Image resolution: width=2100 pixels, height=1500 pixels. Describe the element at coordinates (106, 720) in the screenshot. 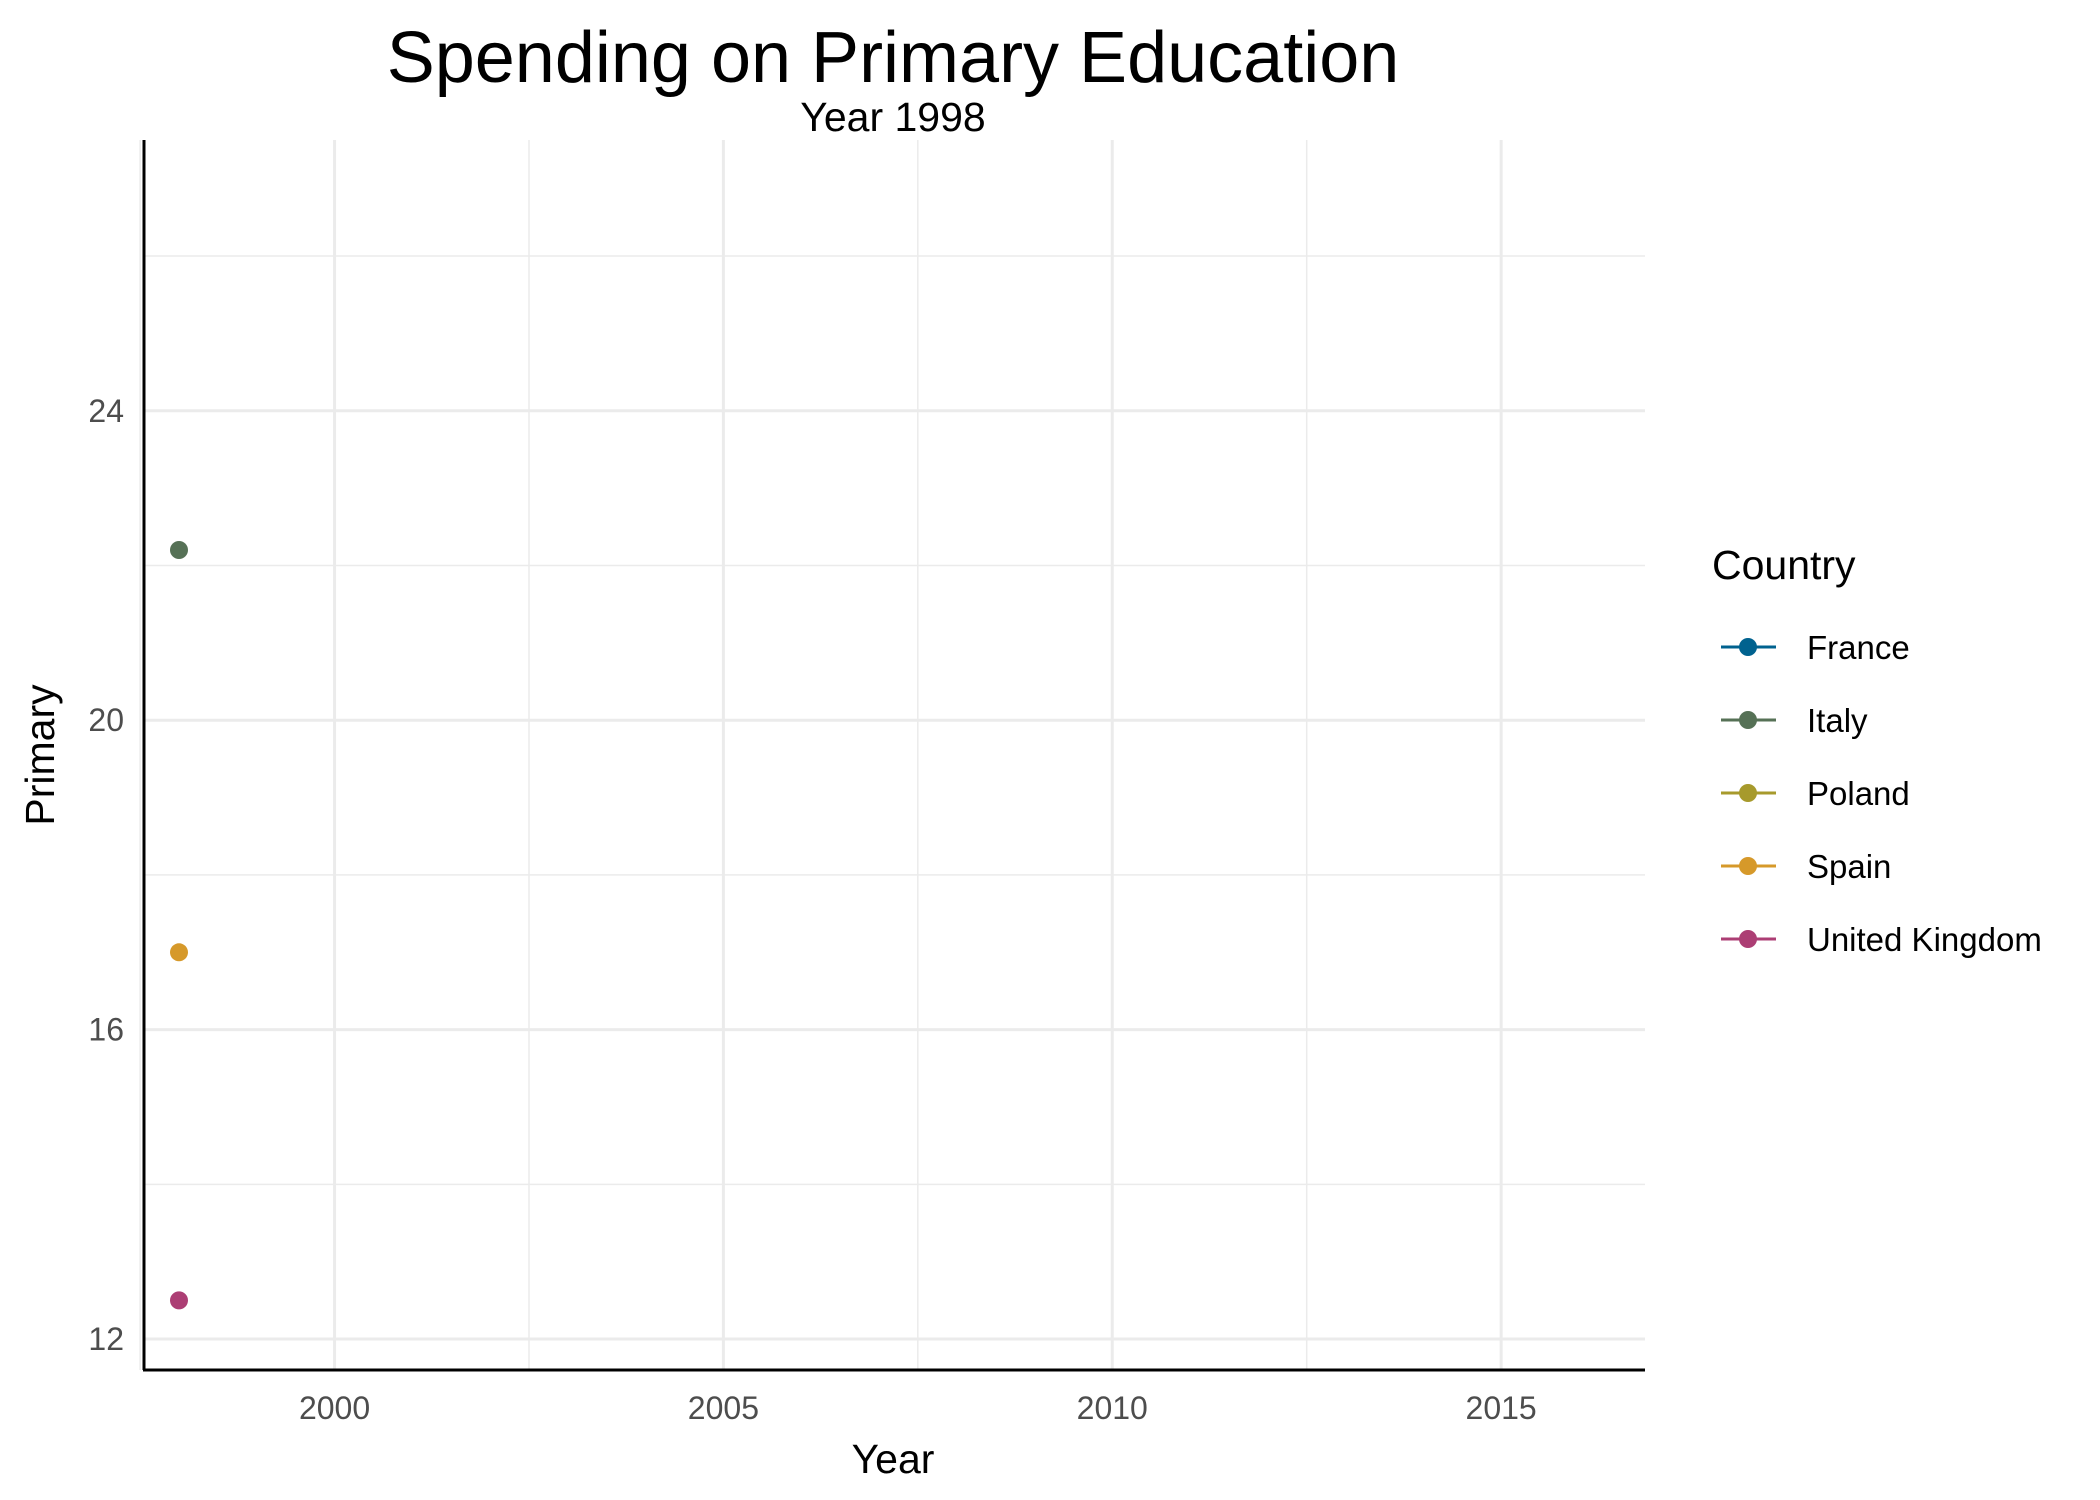

I see `y-tick-label: 20` at that location.